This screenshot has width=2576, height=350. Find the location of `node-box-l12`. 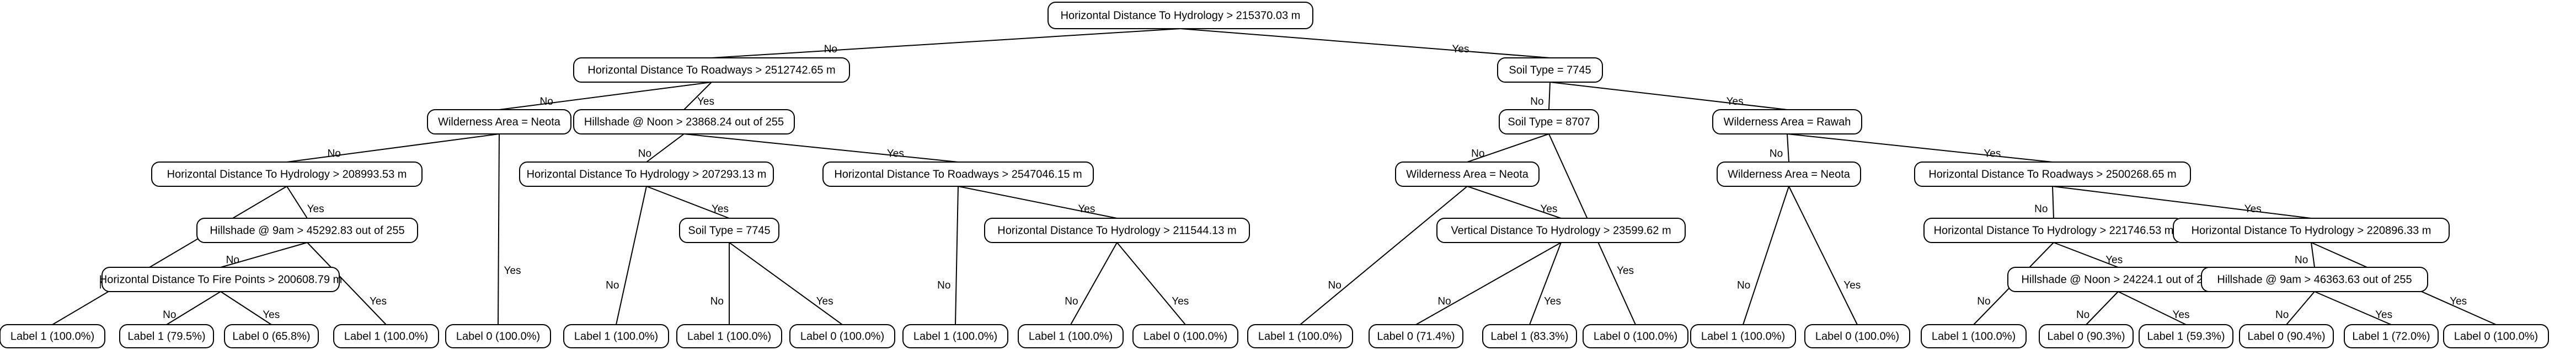

node-box-l12 is located at coordinates (1300, 336).